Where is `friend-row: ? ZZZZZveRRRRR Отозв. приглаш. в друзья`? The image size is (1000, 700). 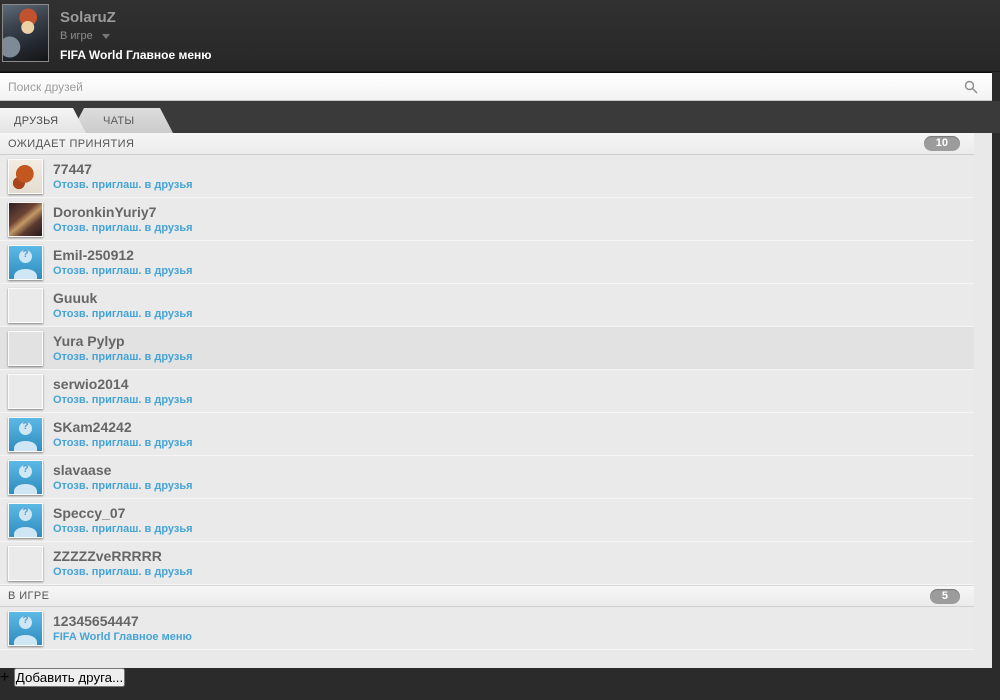
friend-row: ? ZZZZZveRRRRR Отозв. приглаш. в друзья is located at coordinates (487, 563).